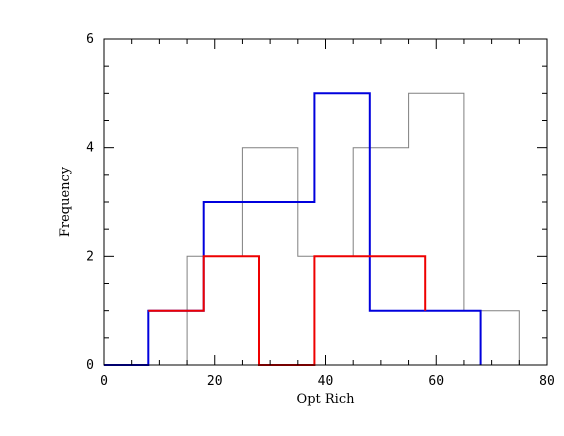 This screenshot has height=436, width=564. I want to click on x-tick-label: 20, so click(215, 381).